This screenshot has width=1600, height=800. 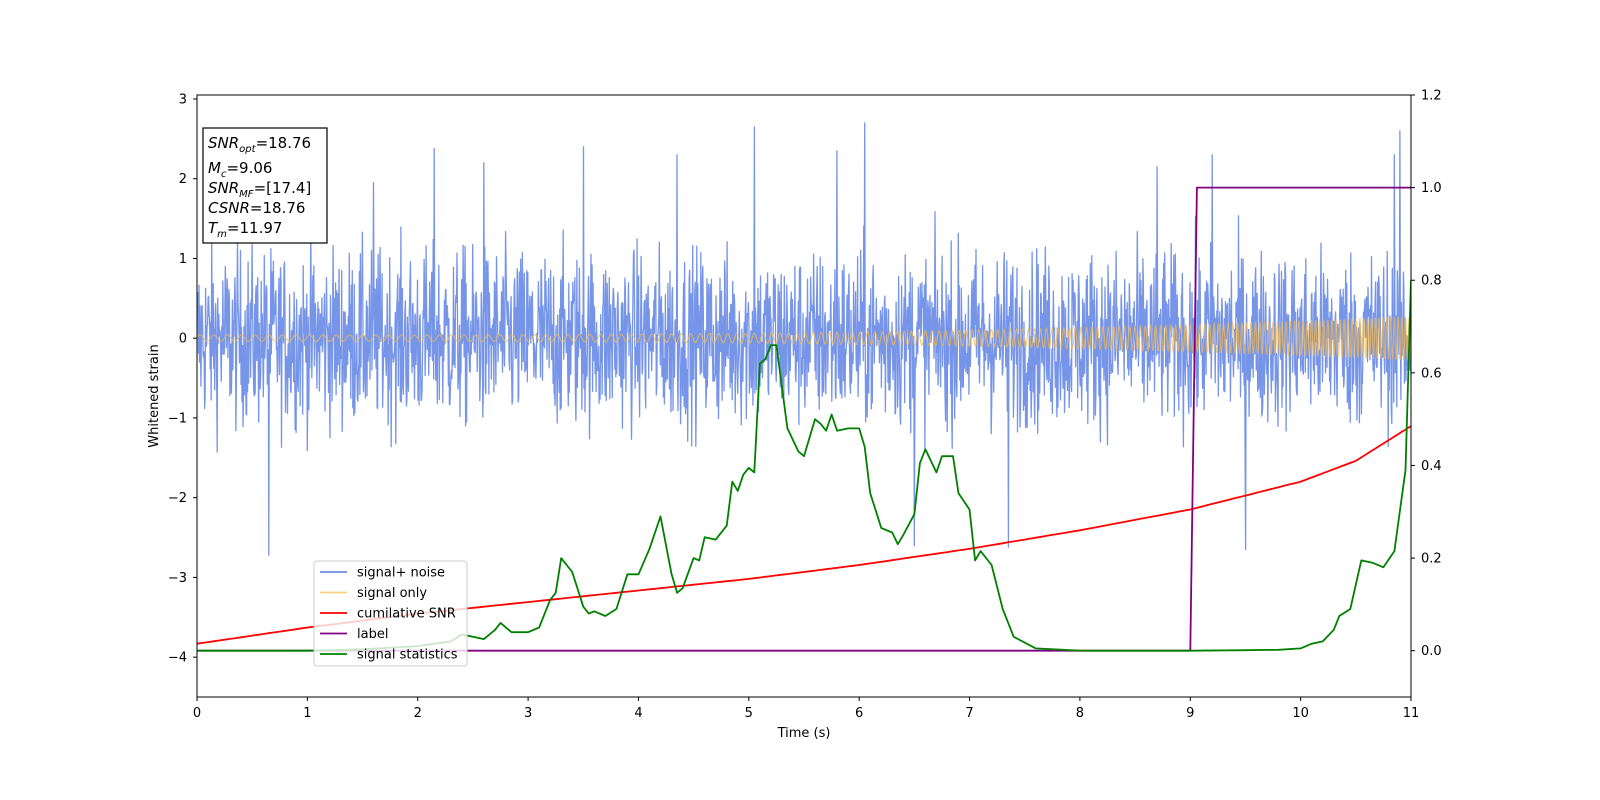 I want to click on annotation-tm: Tm=11.97, so click(x=245, y=229).